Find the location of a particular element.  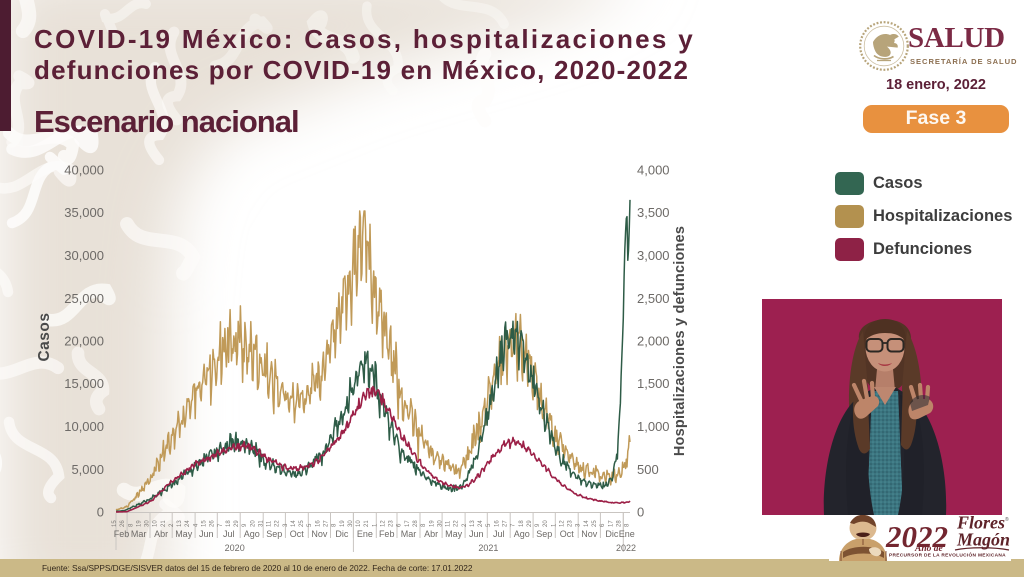

svg-text: 5,000 is located at coordinates (87, 469).